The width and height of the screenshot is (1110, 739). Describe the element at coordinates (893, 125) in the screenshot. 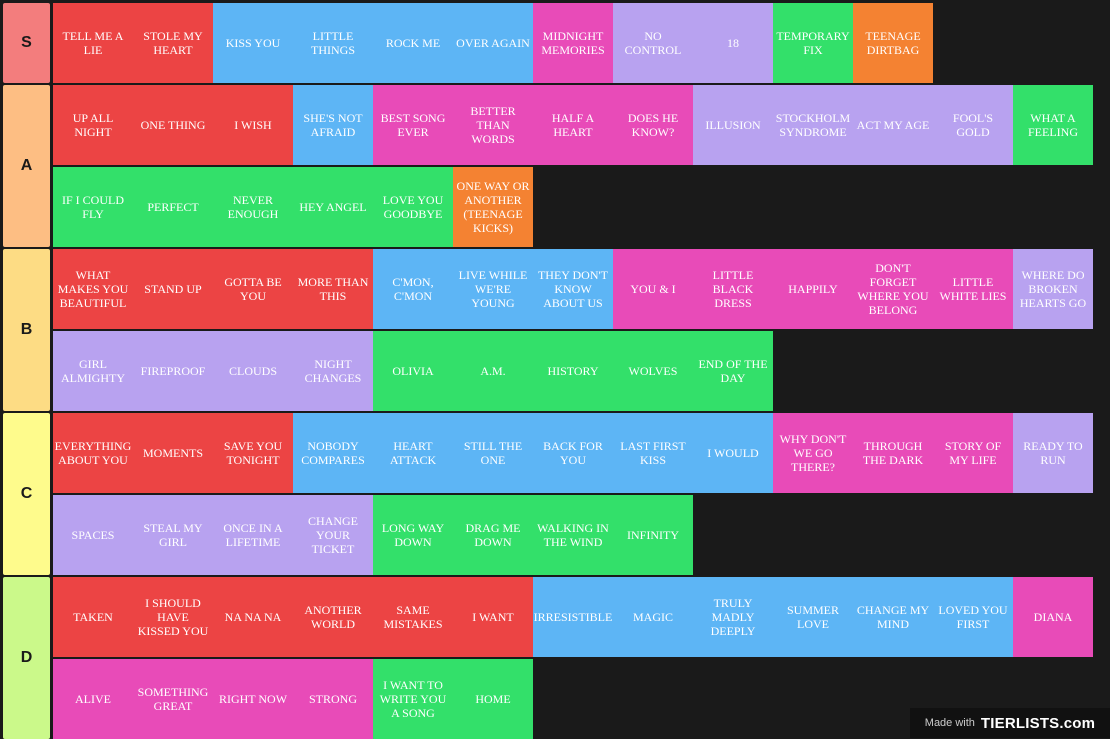

I see `song-tile: ACT MY AGE` at that location.